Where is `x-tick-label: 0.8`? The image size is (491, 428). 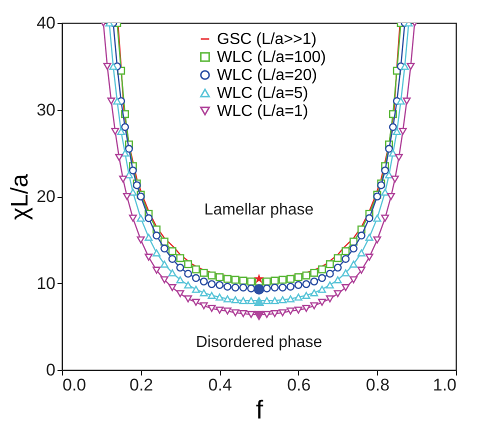
x-tick-label: 0.8 is located at coordinates (378, 385).